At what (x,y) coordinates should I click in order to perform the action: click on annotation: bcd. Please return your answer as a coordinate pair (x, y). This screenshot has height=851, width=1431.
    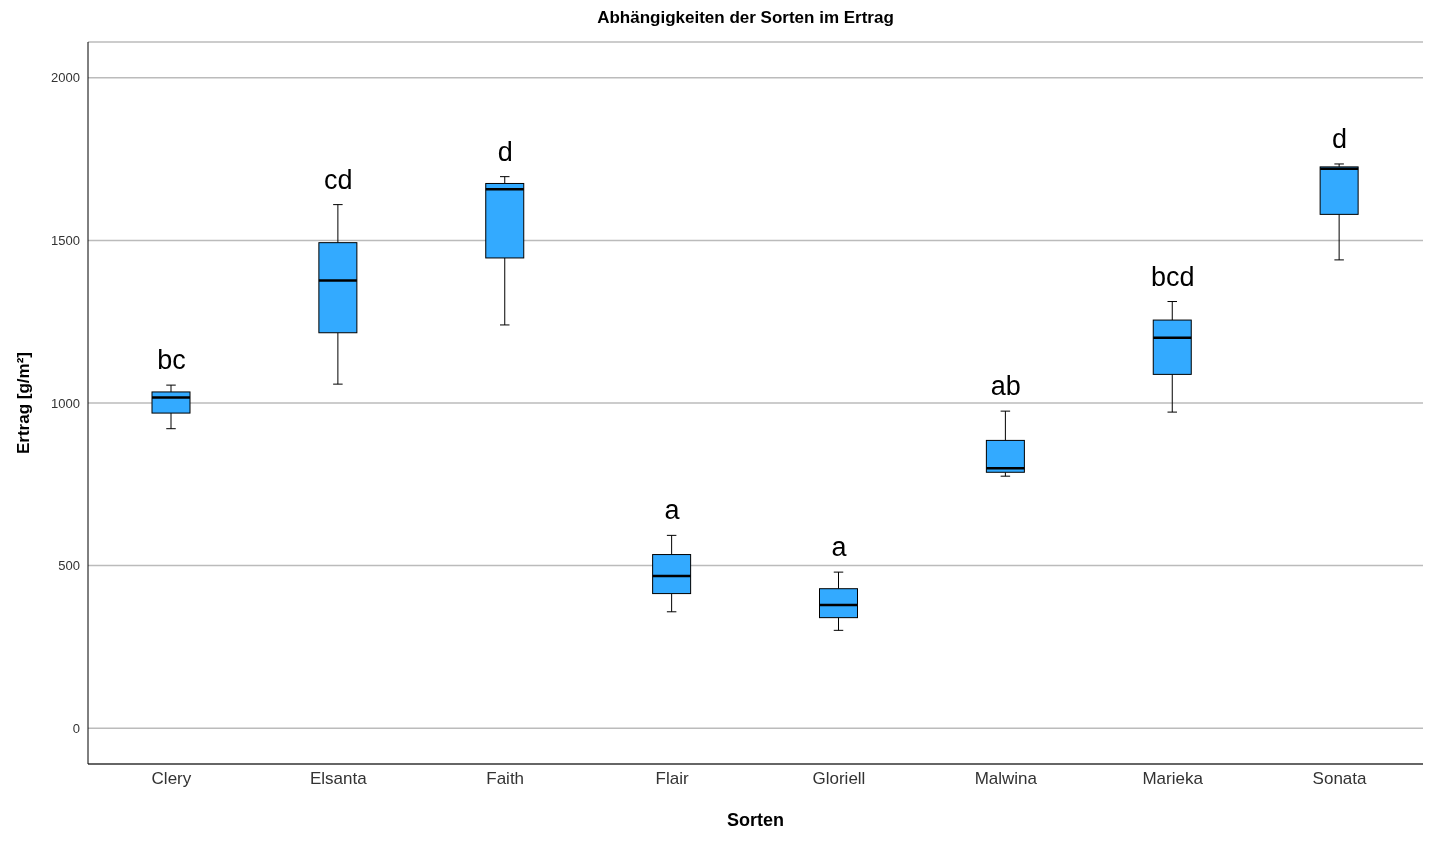
    Looking at the image, I should click on (1172, 276).